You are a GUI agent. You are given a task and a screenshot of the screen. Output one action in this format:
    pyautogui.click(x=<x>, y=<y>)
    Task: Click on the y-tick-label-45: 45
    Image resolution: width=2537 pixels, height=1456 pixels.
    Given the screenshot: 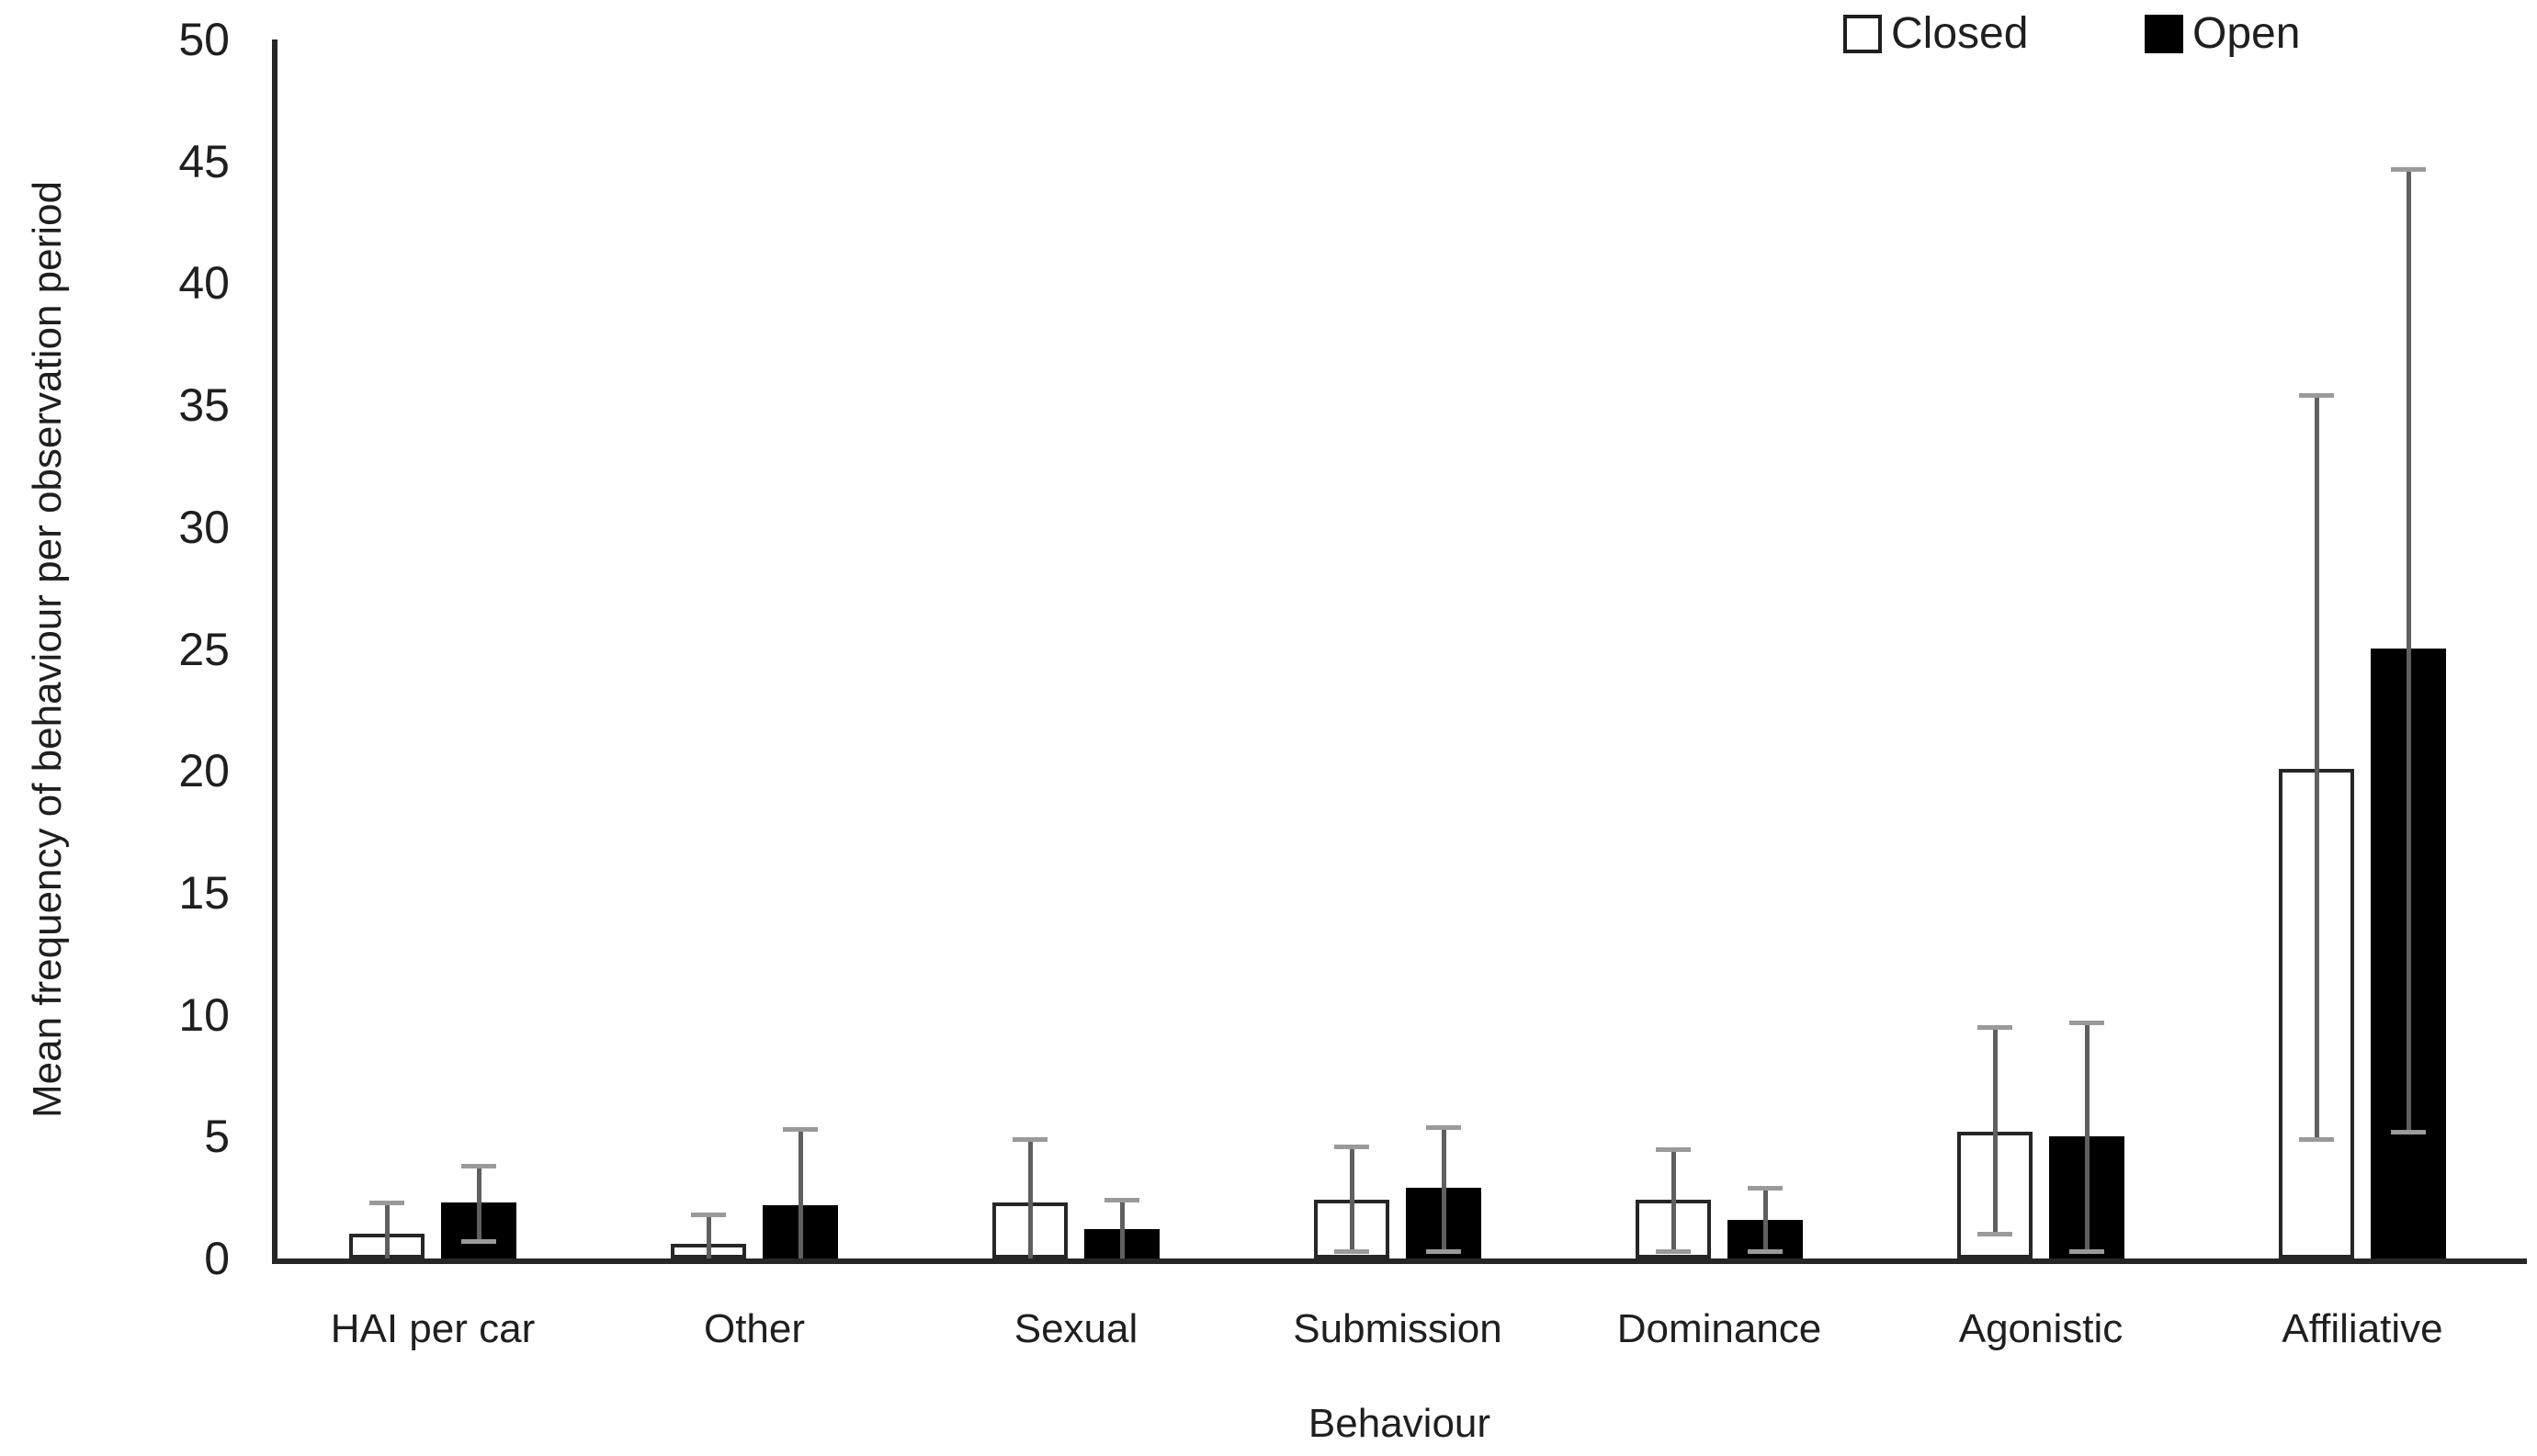 What is the action you would take?
    pyautogui.click(x=204, y=161)
    